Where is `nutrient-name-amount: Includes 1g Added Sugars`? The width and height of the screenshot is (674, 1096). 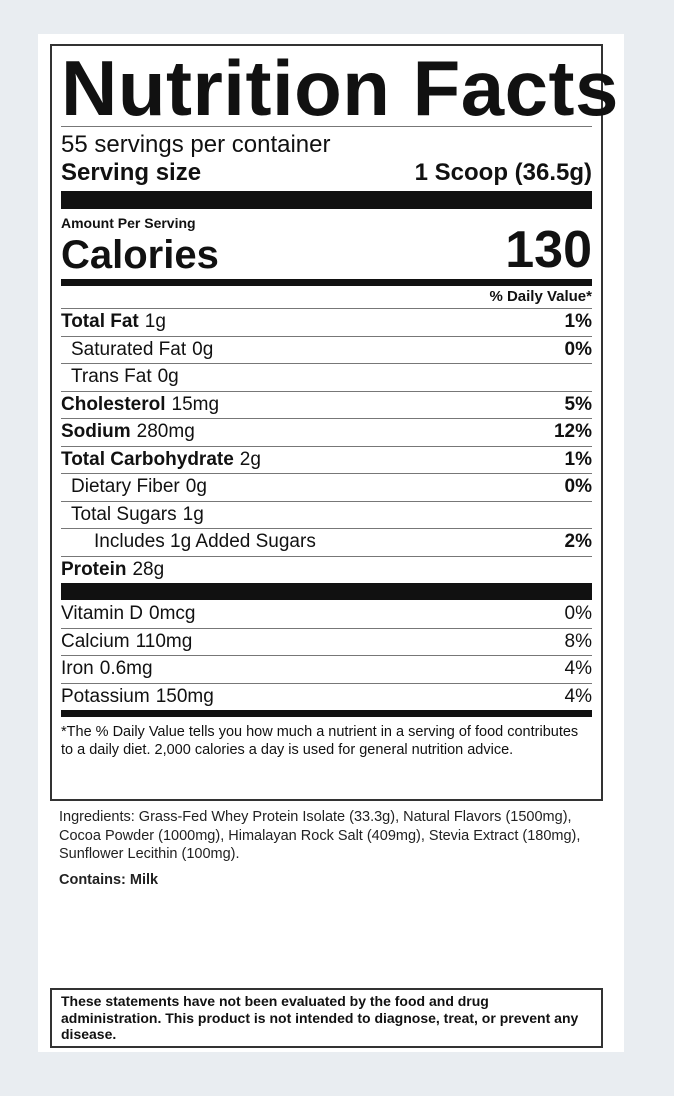 nutrient-name-amount: Includes 1g Added Sugars is located at coordinates (188, 542).